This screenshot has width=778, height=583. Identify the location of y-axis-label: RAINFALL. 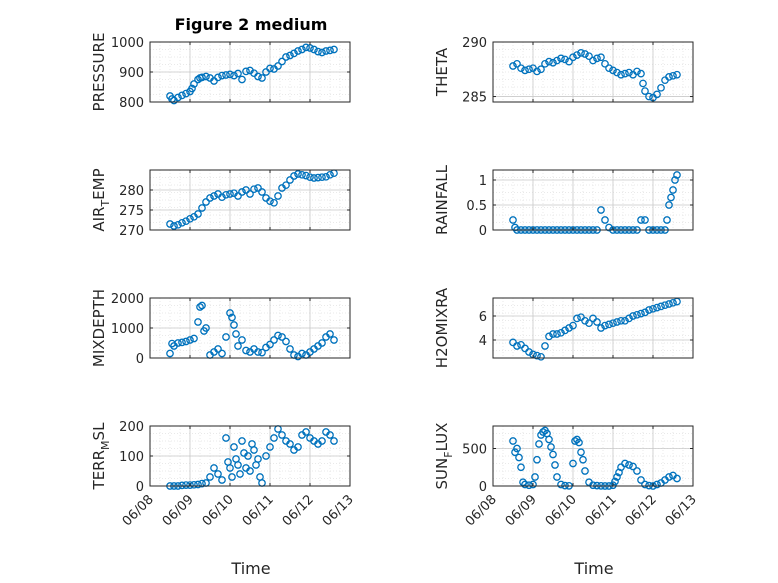
(442, 199).